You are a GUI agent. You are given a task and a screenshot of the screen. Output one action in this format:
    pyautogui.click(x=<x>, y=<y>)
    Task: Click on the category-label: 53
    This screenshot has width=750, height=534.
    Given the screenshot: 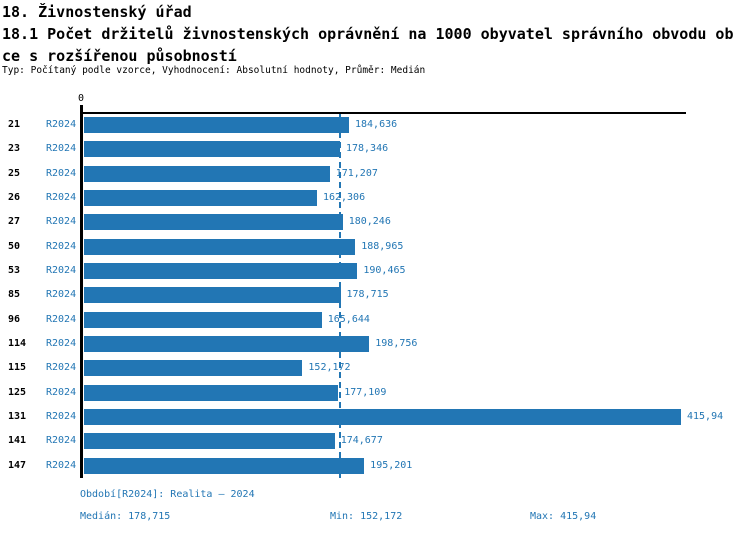 What is the action you would take?
    pyautogui.click(x=14, y=270)
    